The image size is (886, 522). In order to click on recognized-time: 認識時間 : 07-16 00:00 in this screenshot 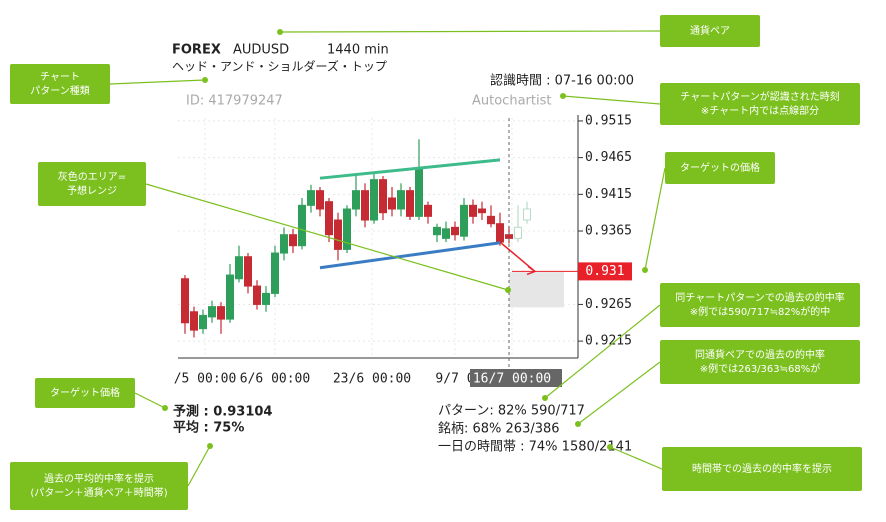, I will do `click(562, 81)`.